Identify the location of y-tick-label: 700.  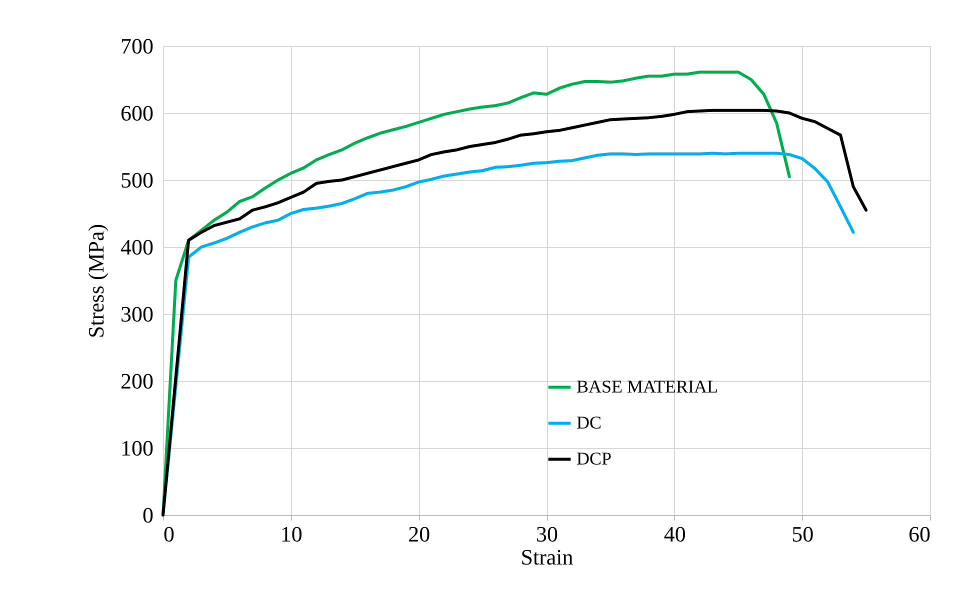
(137, 46).